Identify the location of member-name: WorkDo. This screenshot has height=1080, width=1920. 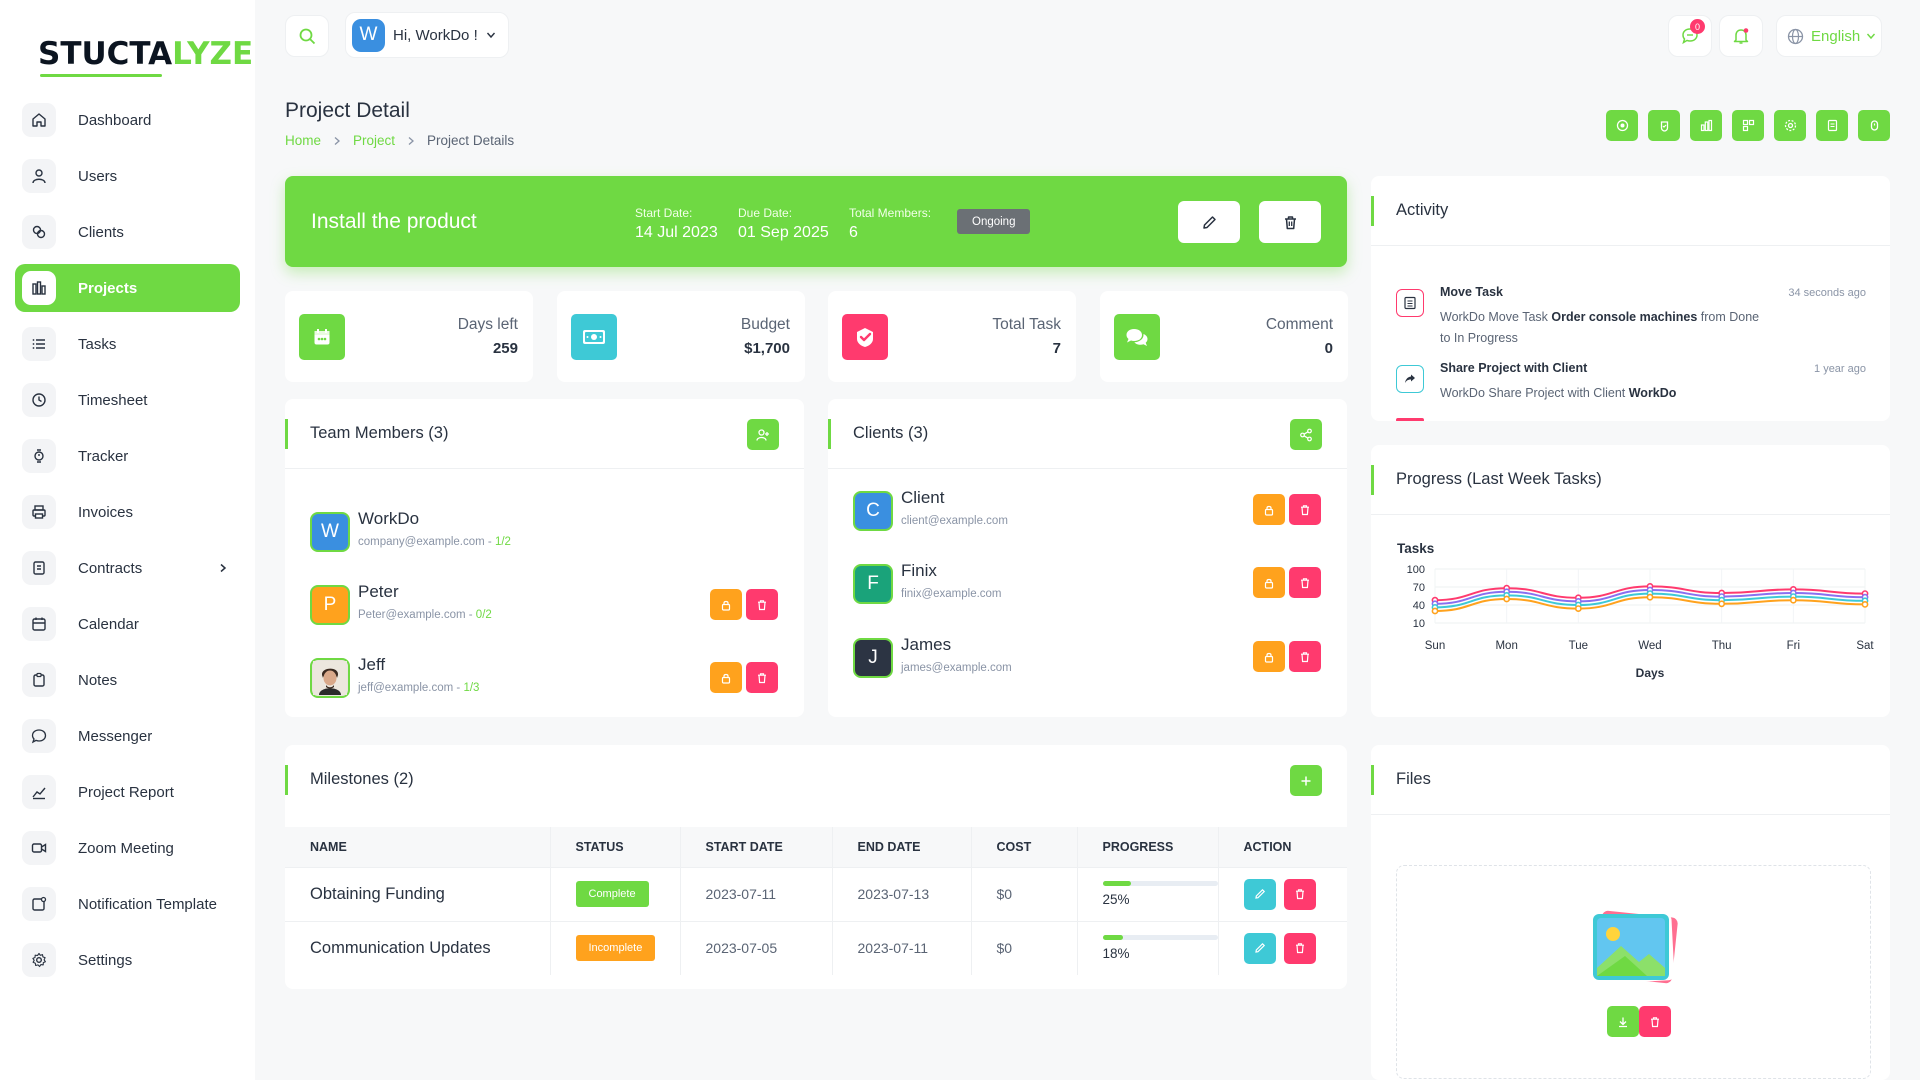
(389, 518).